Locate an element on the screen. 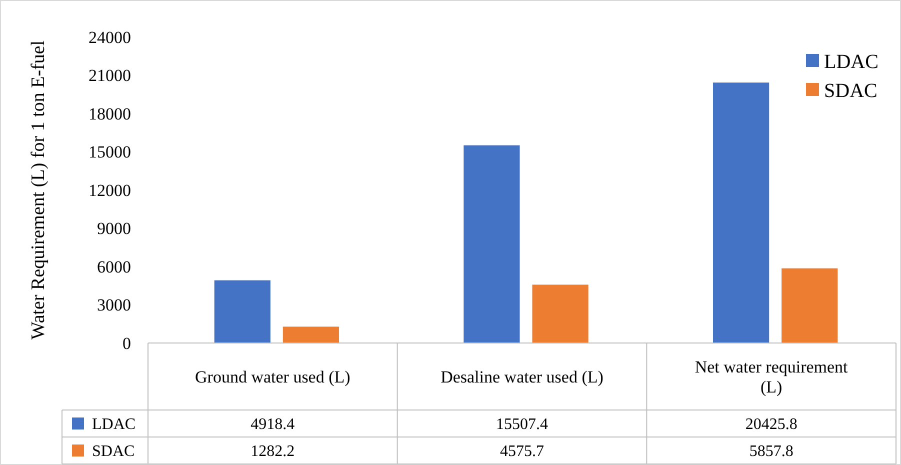 The width and height of the screenshot is (901, 465). y-tick-label: 18000 is located at coordinates (109, 114).